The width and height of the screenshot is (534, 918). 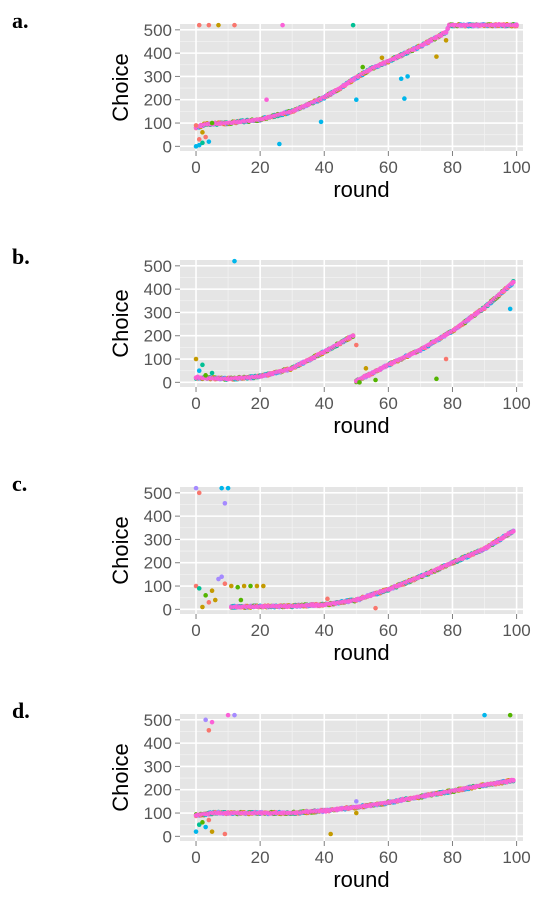 What do you see at coordinates (21, 710) in the screenshot?
I see `panel-label: d.` at bounding box center [21, 710].